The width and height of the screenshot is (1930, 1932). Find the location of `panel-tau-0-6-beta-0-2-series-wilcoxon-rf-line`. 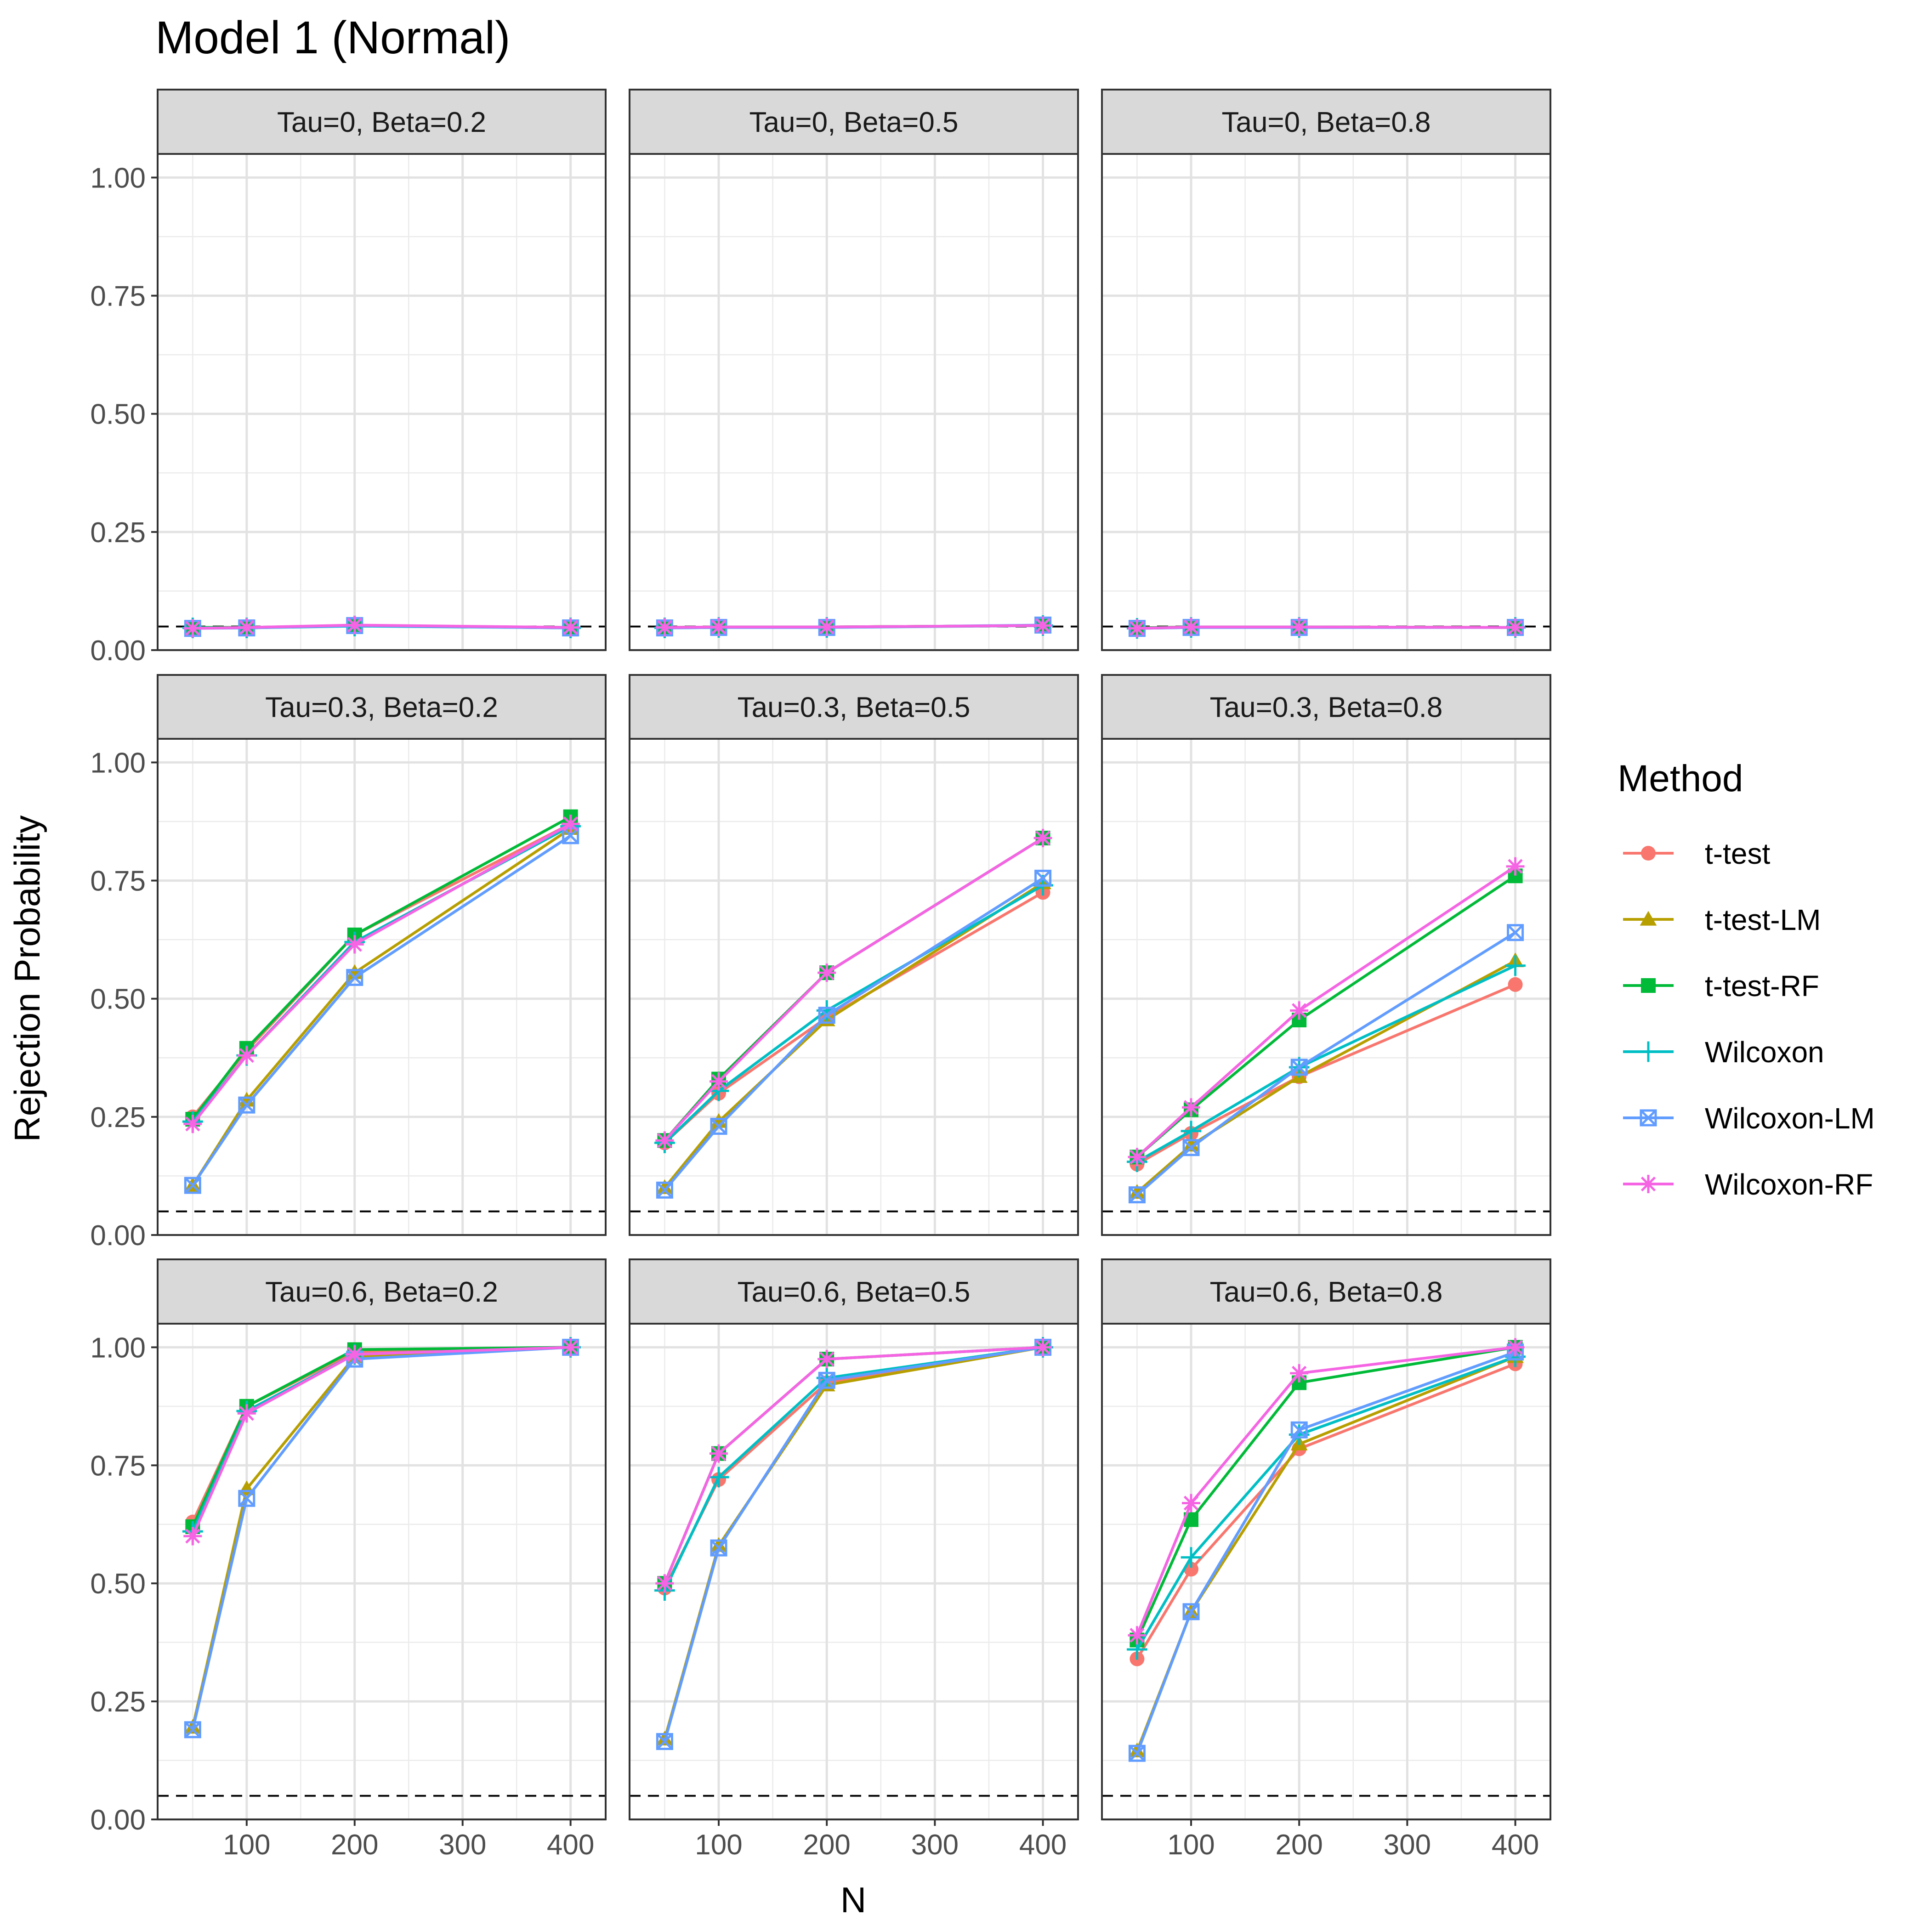

panel-tau-0-6-beta-0-2-series-wilcoxon-rf-line is located at coordinates (381, 1441).